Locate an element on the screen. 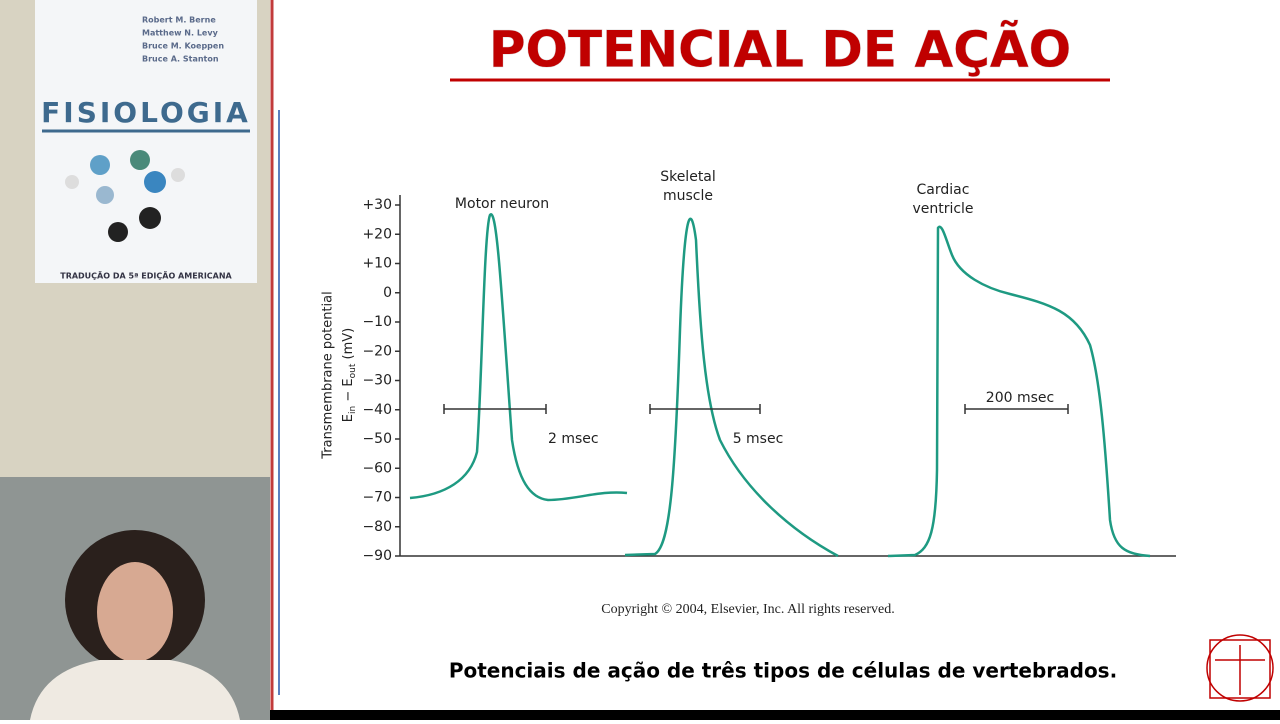  label-part: E is located at coordinates (348, 418).